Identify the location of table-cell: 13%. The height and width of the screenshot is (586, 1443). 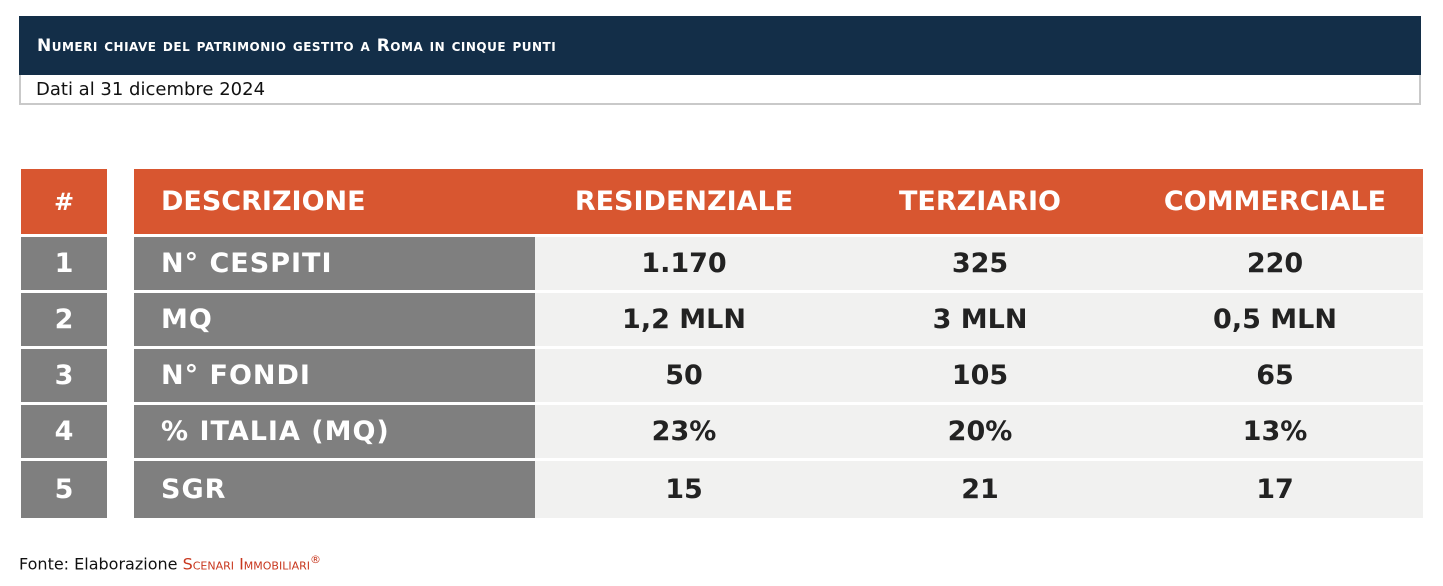
(1275, 431).